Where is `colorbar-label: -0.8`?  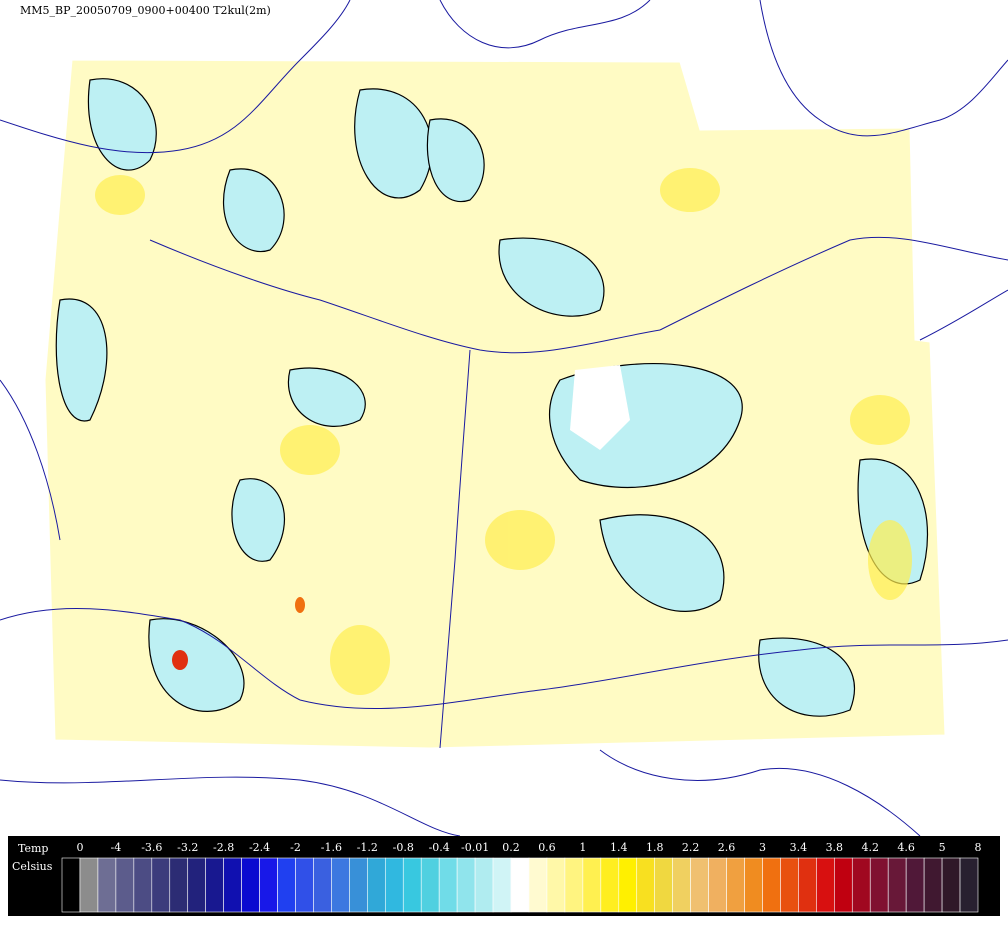
colorbar-label: -0.8 is located at coordinates (403, 847).